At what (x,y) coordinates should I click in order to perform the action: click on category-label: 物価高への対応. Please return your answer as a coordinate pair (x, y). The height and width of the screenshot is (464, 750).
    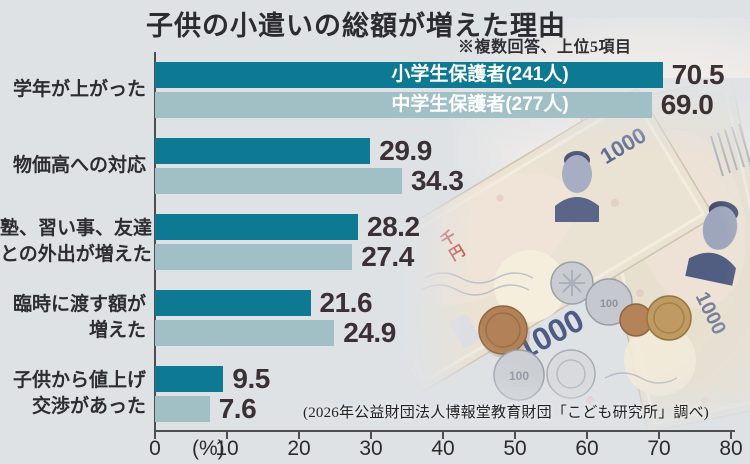
    Looking at the image, I should click on (79, 165).